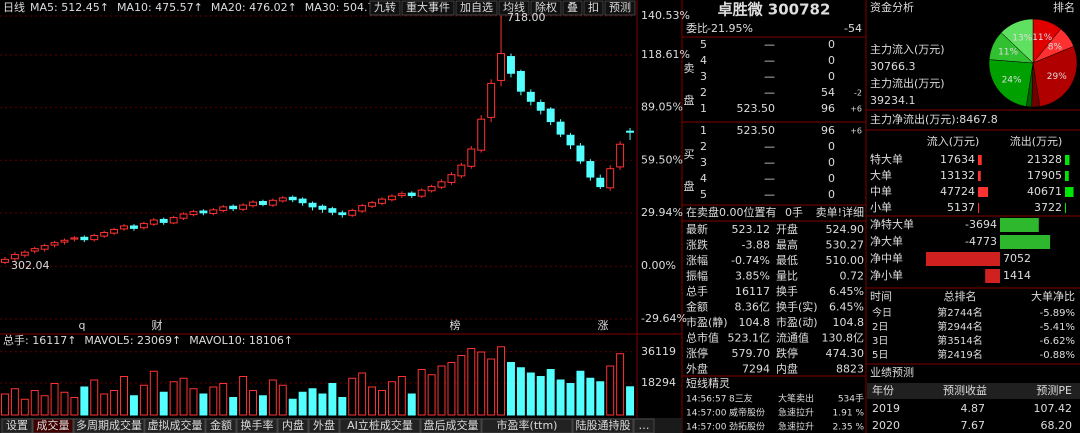 The width and height of the screenshot is (1080, 433). I want to click on toolbar-label: 重大事件, so click(428, 7).